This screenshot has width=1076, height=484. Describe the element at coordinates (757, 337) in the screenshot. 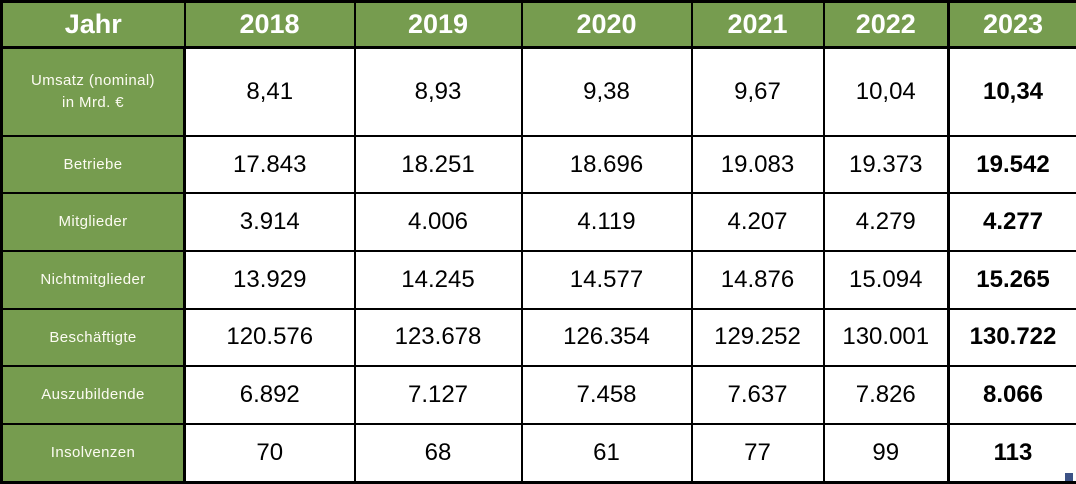

I see `cell-beschaeftigte-2021: 129.252` at that location.